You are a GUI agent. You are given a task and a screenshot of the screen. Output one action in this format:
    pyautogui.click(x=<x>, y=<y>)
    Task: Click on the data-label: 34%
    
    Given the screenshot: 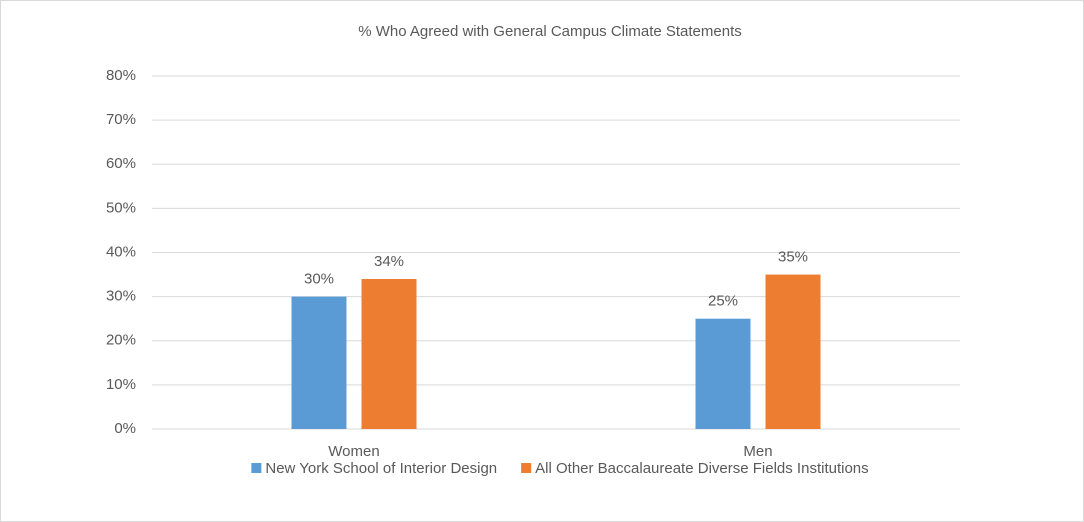 What is the action you would take?
    pyautogui.click(x=389, y=261)
    